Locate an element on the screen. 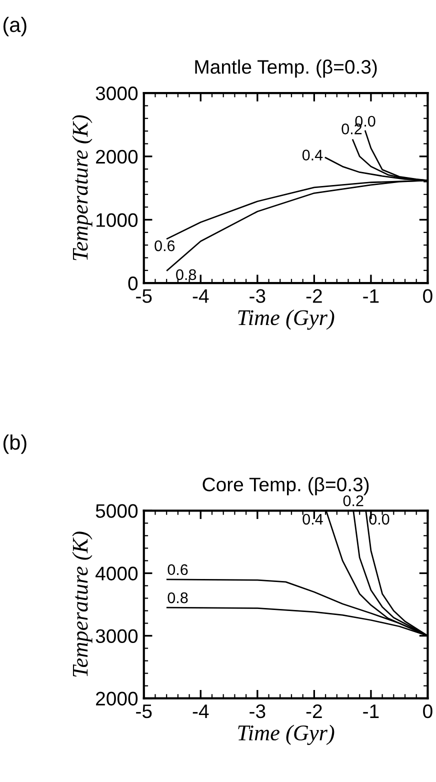 This screenshot has height=782, width=436. y-tick-label: 5000 is located at coordinates (117, 511).